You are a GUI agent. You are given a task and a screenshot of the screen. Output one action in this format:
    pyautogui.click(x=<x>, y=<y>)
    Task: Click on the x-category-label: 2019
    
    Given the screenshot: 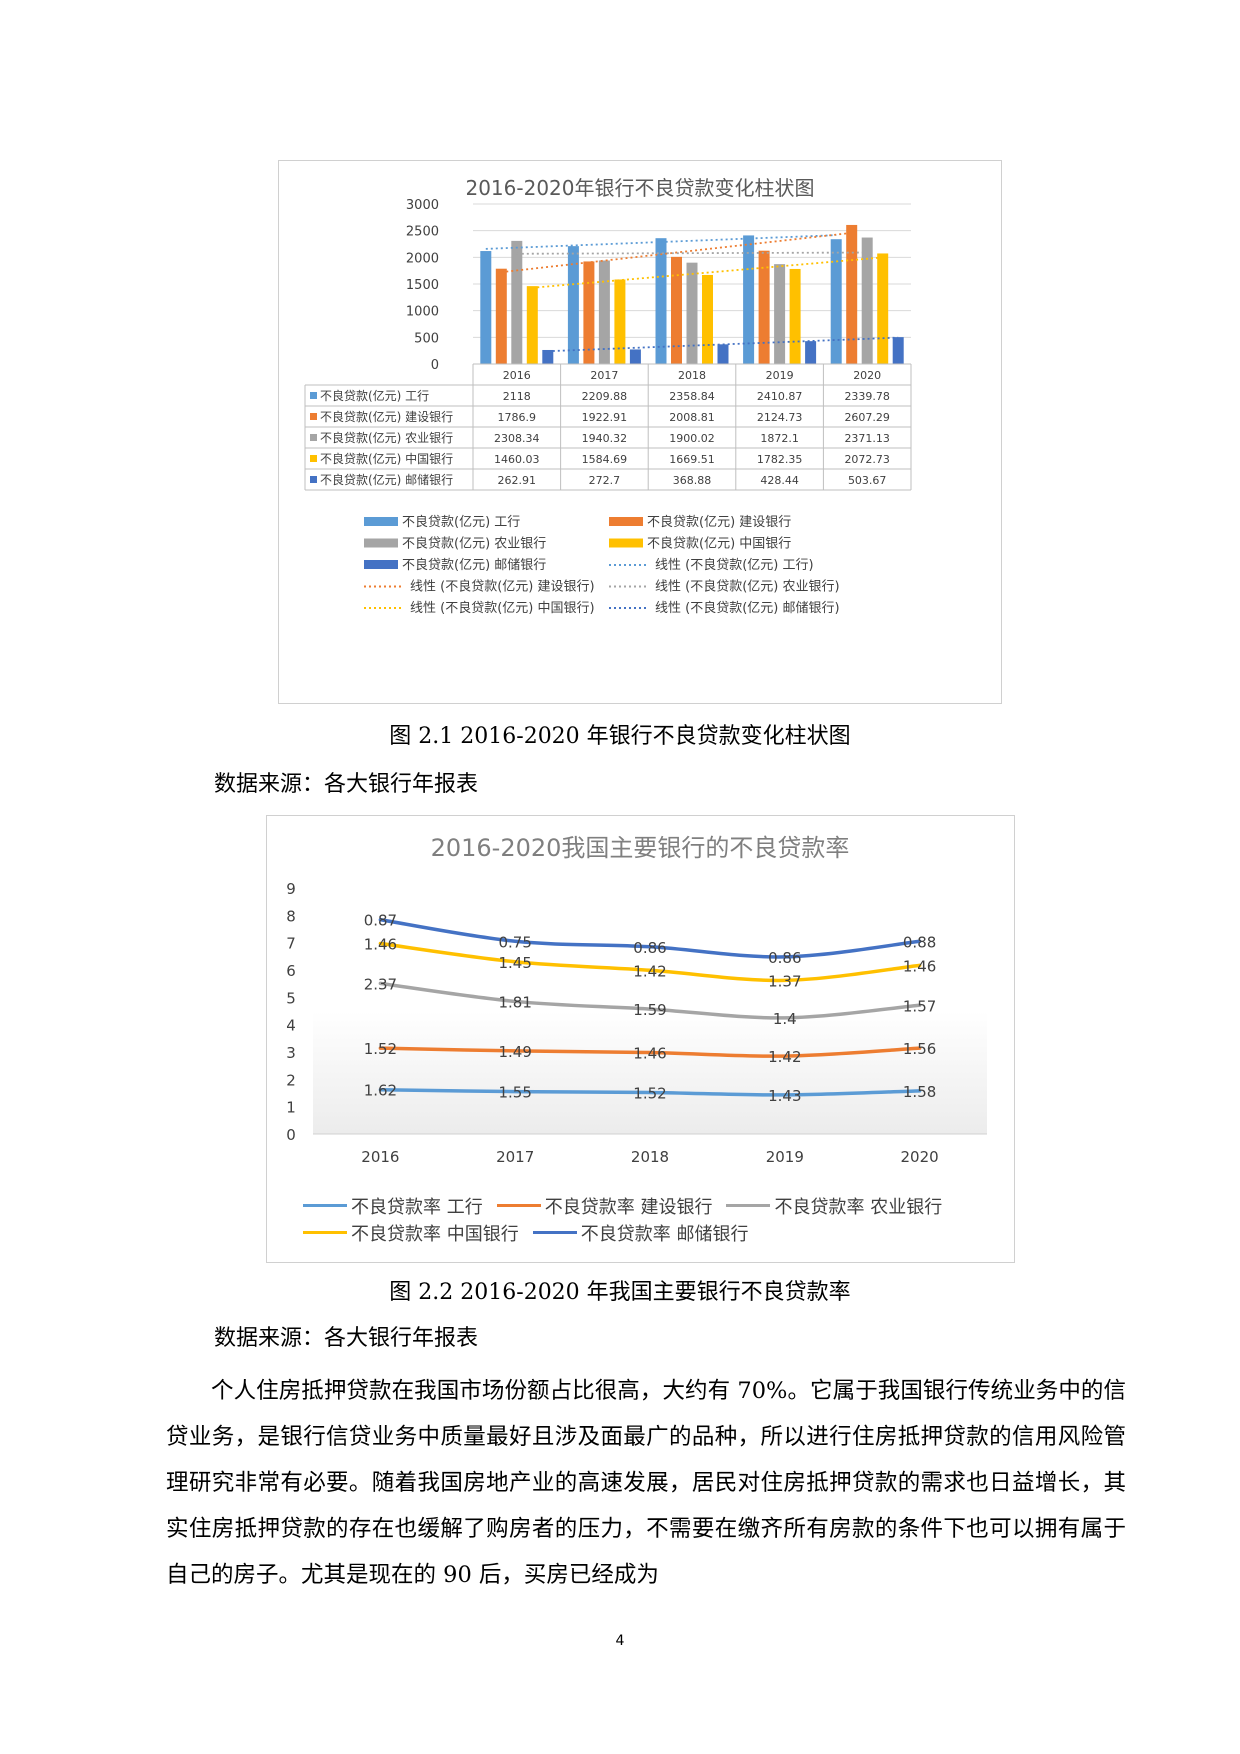 What is the action you would take?
    pyautogui.click(x=780, y=375)
    